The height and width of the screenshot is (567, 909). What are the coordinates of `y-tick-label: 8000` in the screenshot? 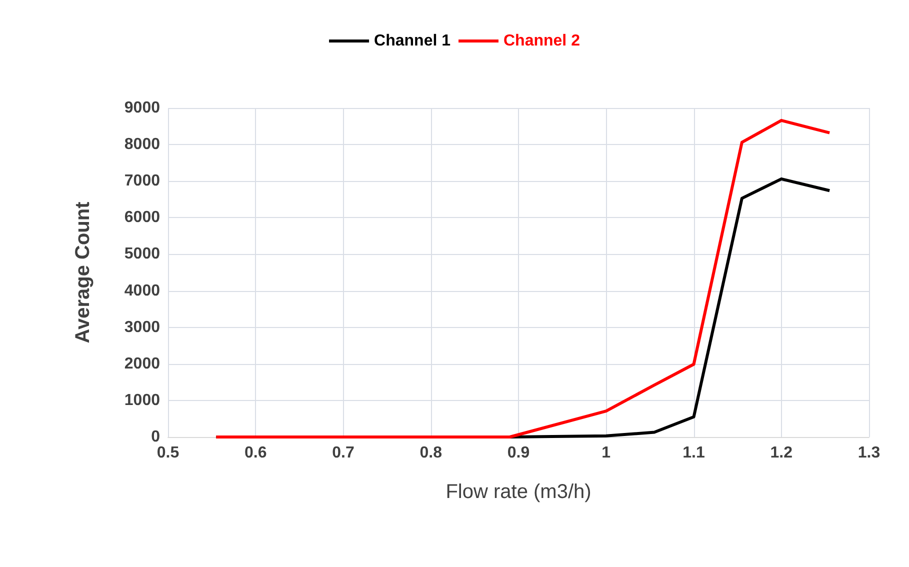 It's located at (142, 145).